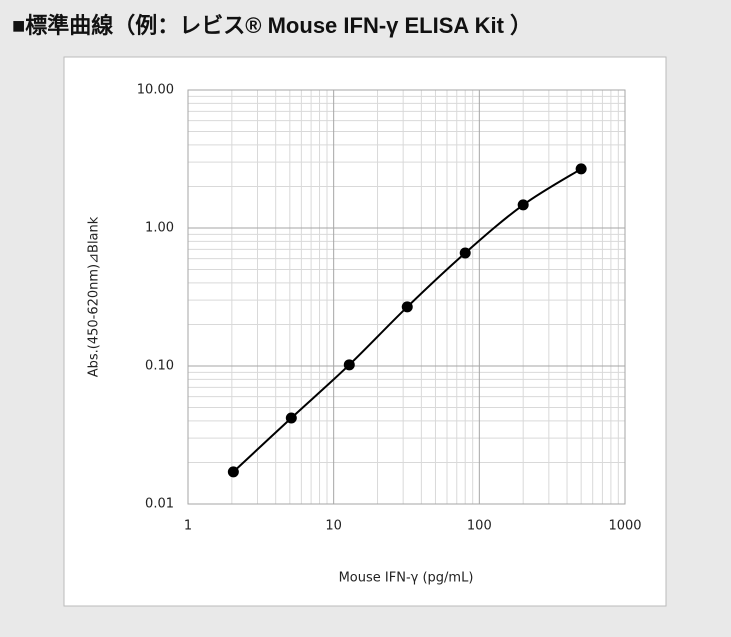 The width and height of the screenshot is (731, 637). I want to click on x-tick-label: 100, so click(479, 526).